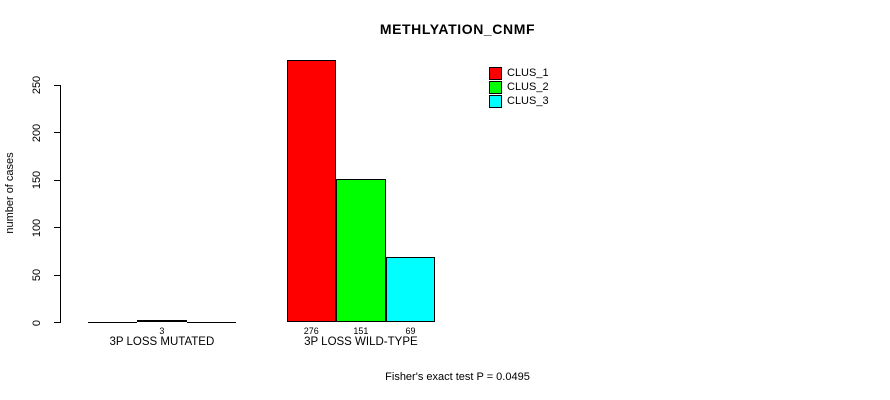  What do you see at coordinates (37, 180) in the screenshot?
I see `y-tick-label: 150` at bounding box center [37, 180].